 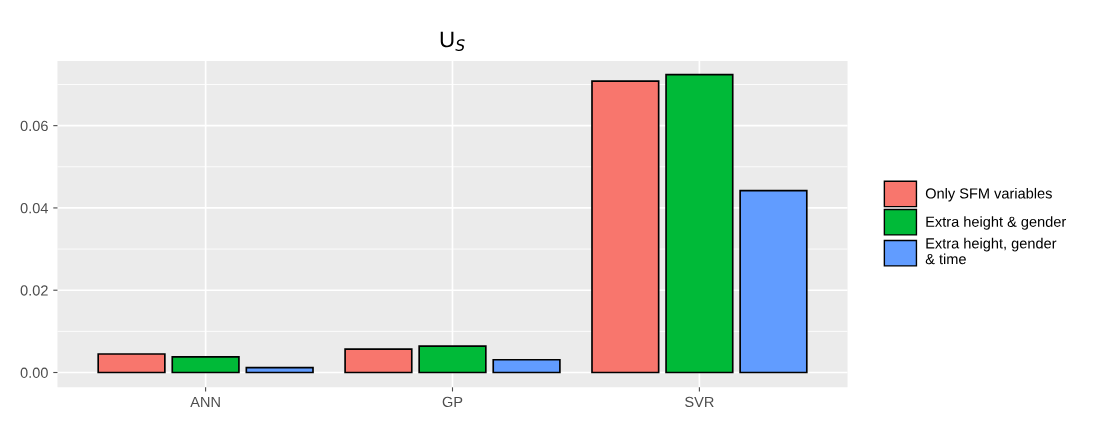 I want to click on y-tick-label: 0.02, so click(x=34, y=290).